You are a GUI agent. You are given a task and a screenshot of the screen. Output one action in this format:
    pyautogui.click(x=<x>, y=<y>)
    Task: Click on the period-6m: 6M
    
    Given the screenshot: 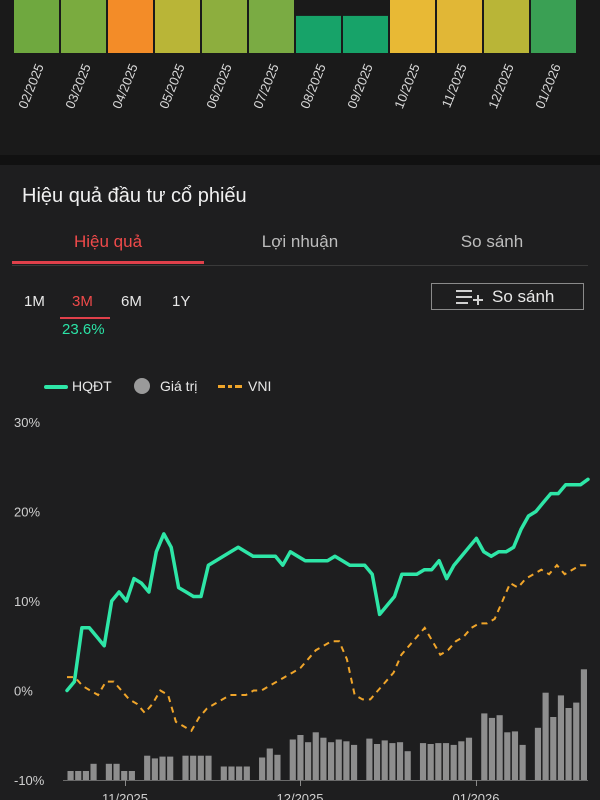 What is the action you would take?
    pyautogui.click(x=131, y=301)
    